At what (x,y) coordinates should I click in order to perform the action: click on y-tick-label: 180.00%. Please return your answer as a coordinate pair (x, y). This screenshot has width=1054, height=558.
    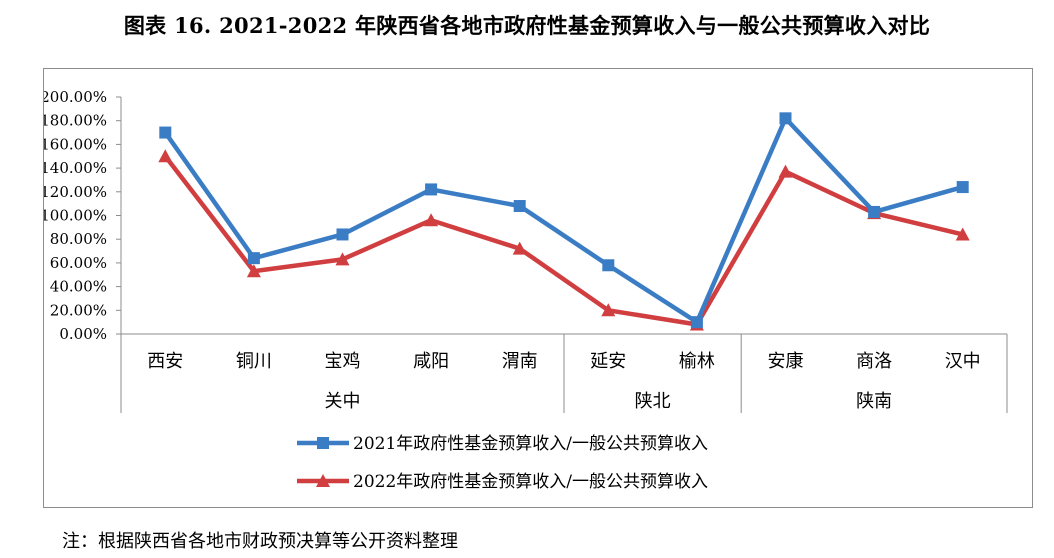
    Looking at the image, I should click on (75, 121).